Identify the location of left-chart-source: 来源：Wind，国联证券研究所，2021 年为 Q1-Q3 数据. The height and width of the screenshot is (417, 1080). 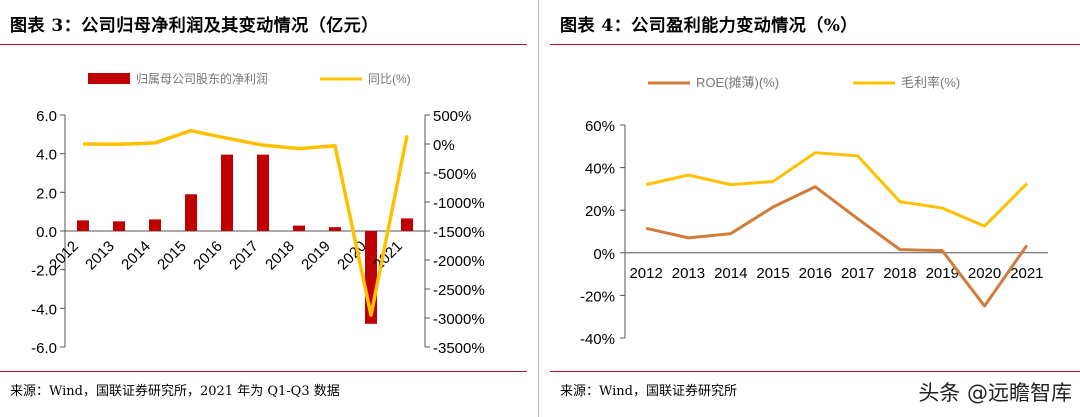
(175, 391).